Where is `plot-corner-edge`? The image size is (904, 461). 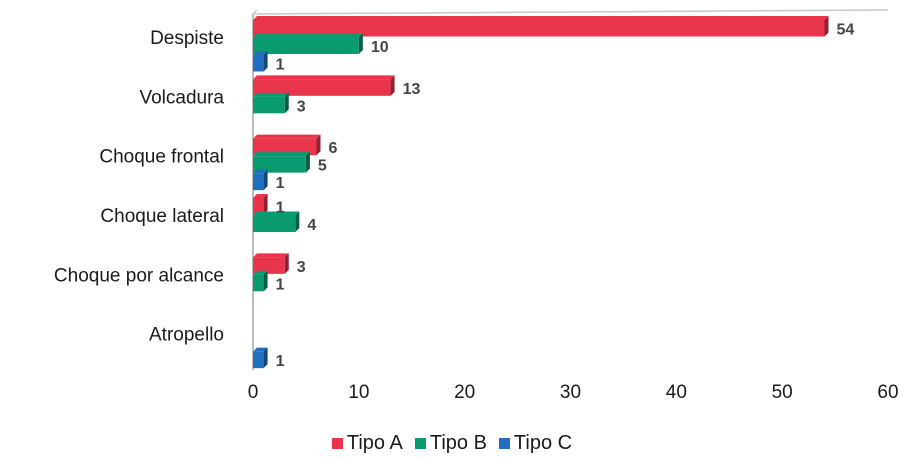
plot-corner-edge is located at coordinates (255, 12).